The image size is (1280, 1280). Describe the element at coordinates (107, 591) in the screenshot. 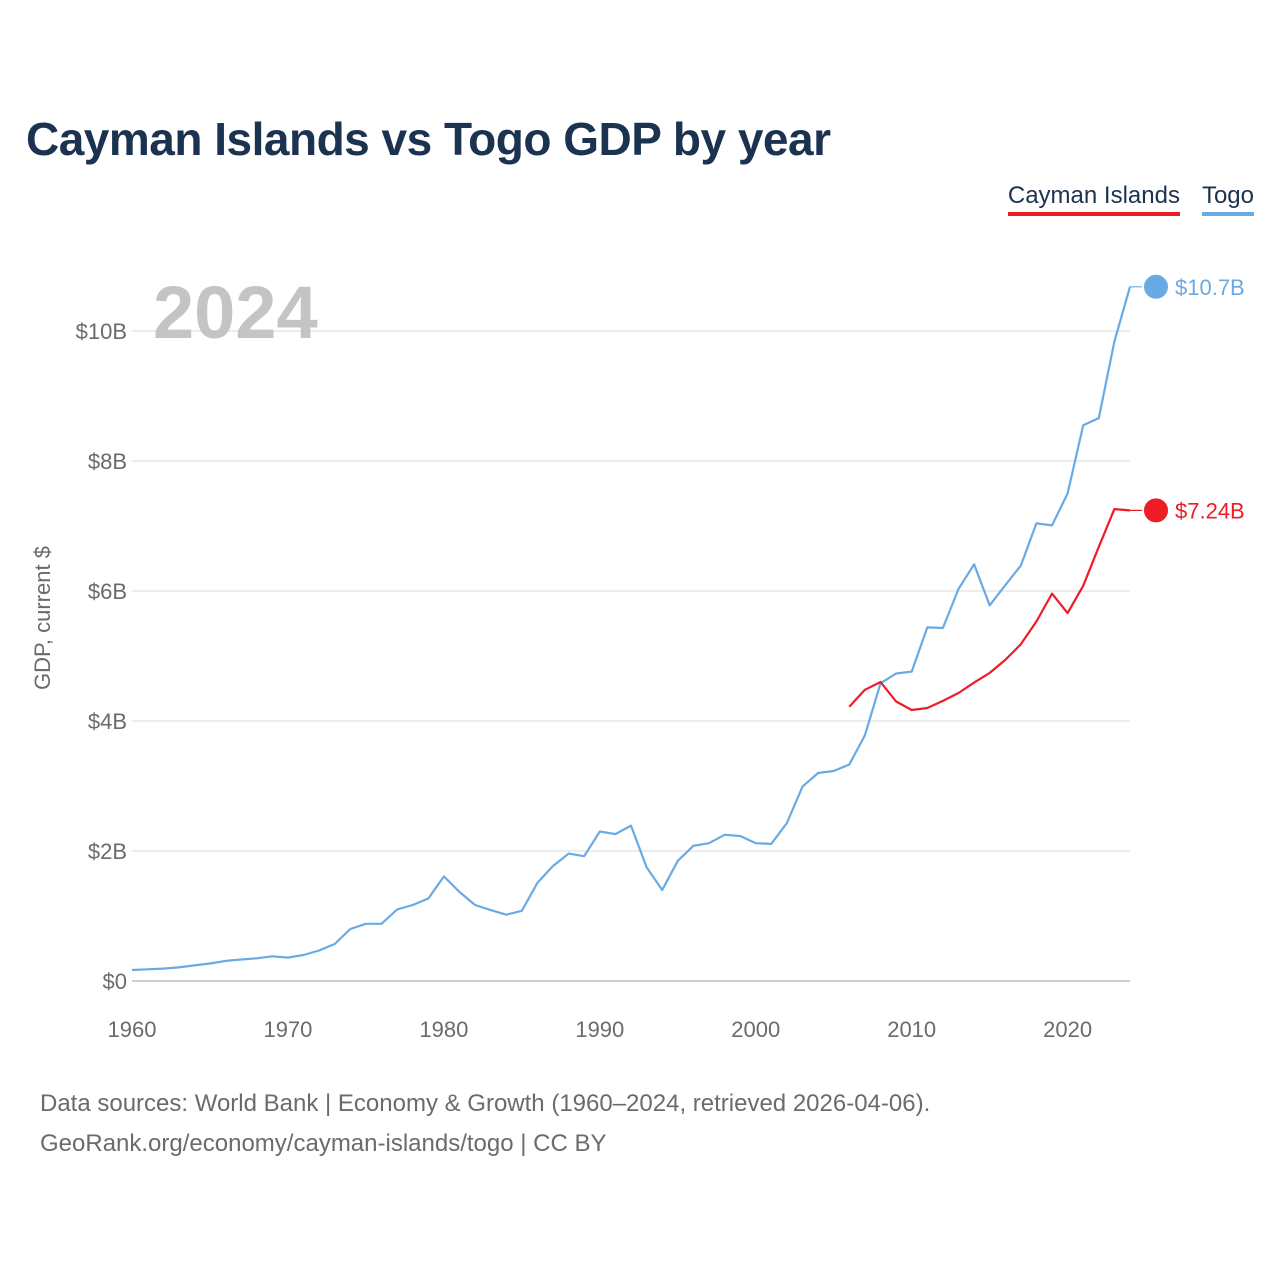

I see `y-tick-label: $6B` at that location.